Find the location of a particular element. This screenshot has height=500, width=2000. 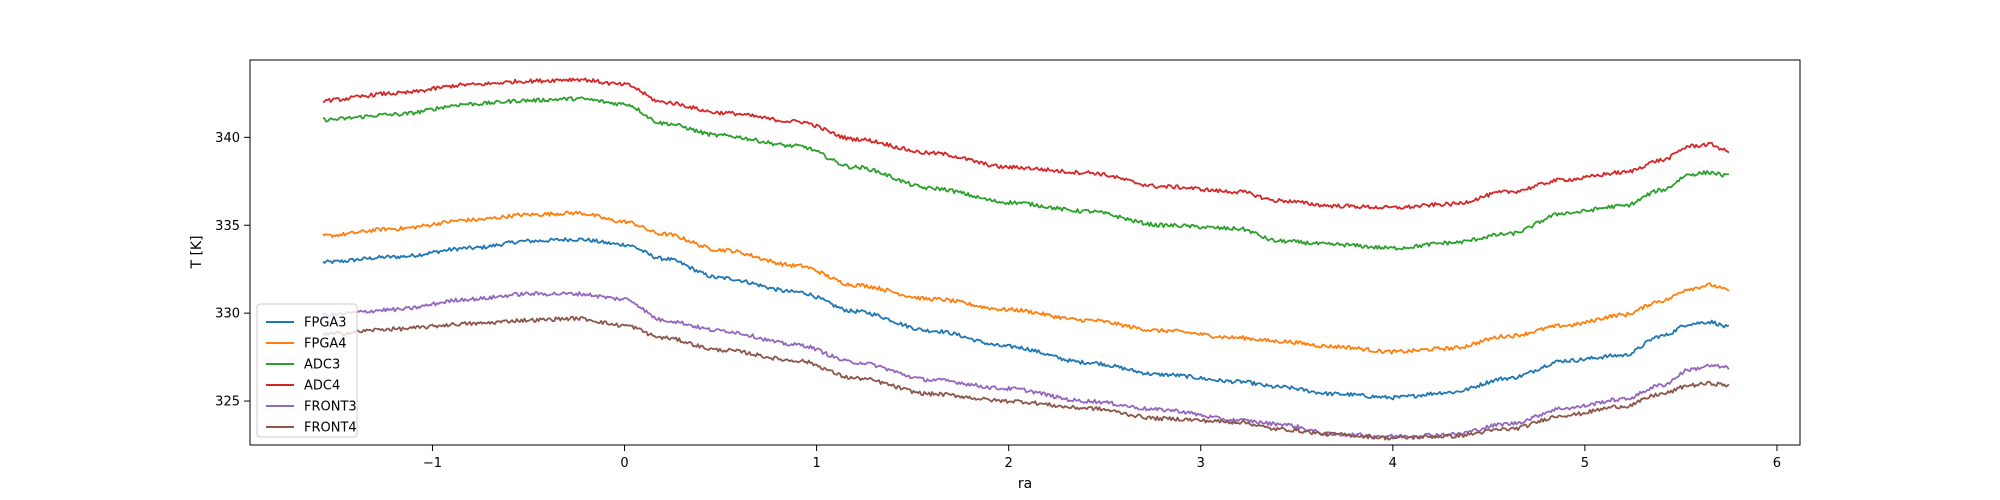

legend-frame is located at coordinates (307, 370).